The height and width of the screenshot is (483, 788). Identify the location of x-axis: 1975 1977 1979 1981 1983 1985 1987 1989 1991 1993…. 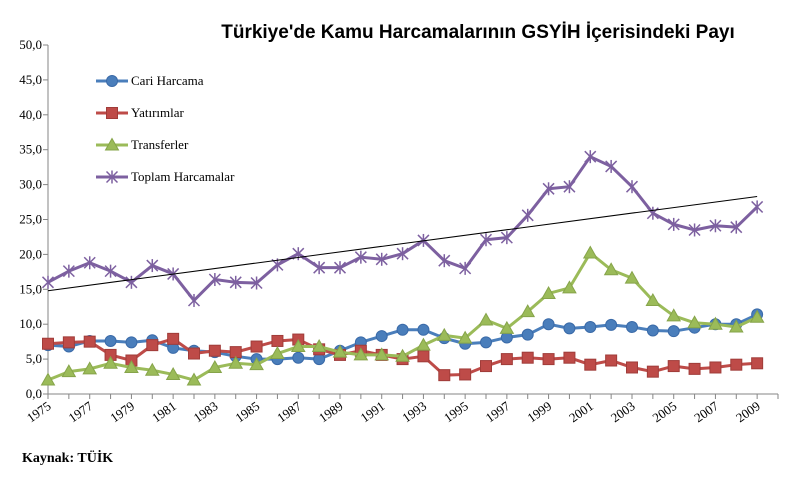
(401, 409).